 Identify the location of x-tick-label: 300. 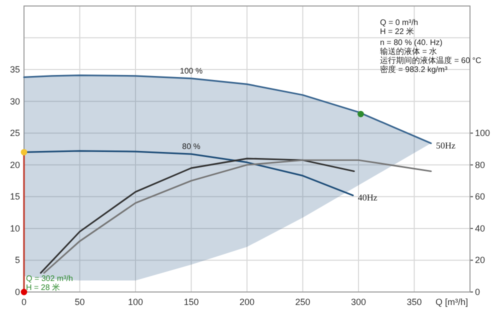
(358, 302).